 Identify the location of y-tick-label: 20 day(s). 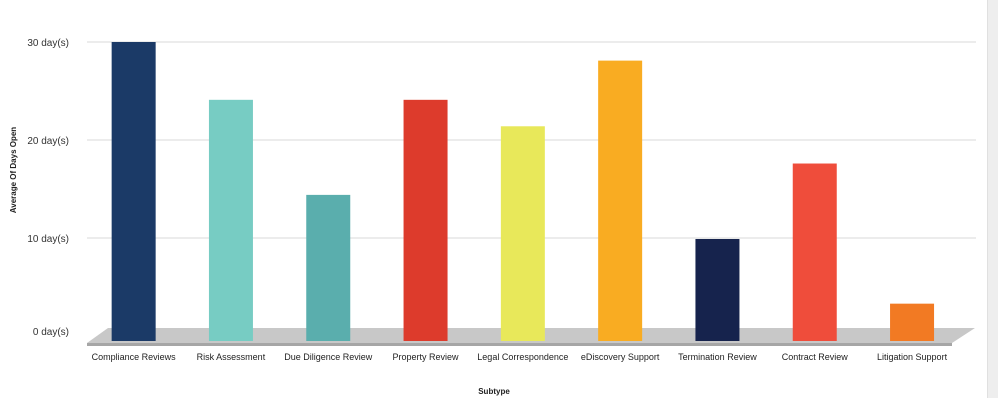
(48, 141).